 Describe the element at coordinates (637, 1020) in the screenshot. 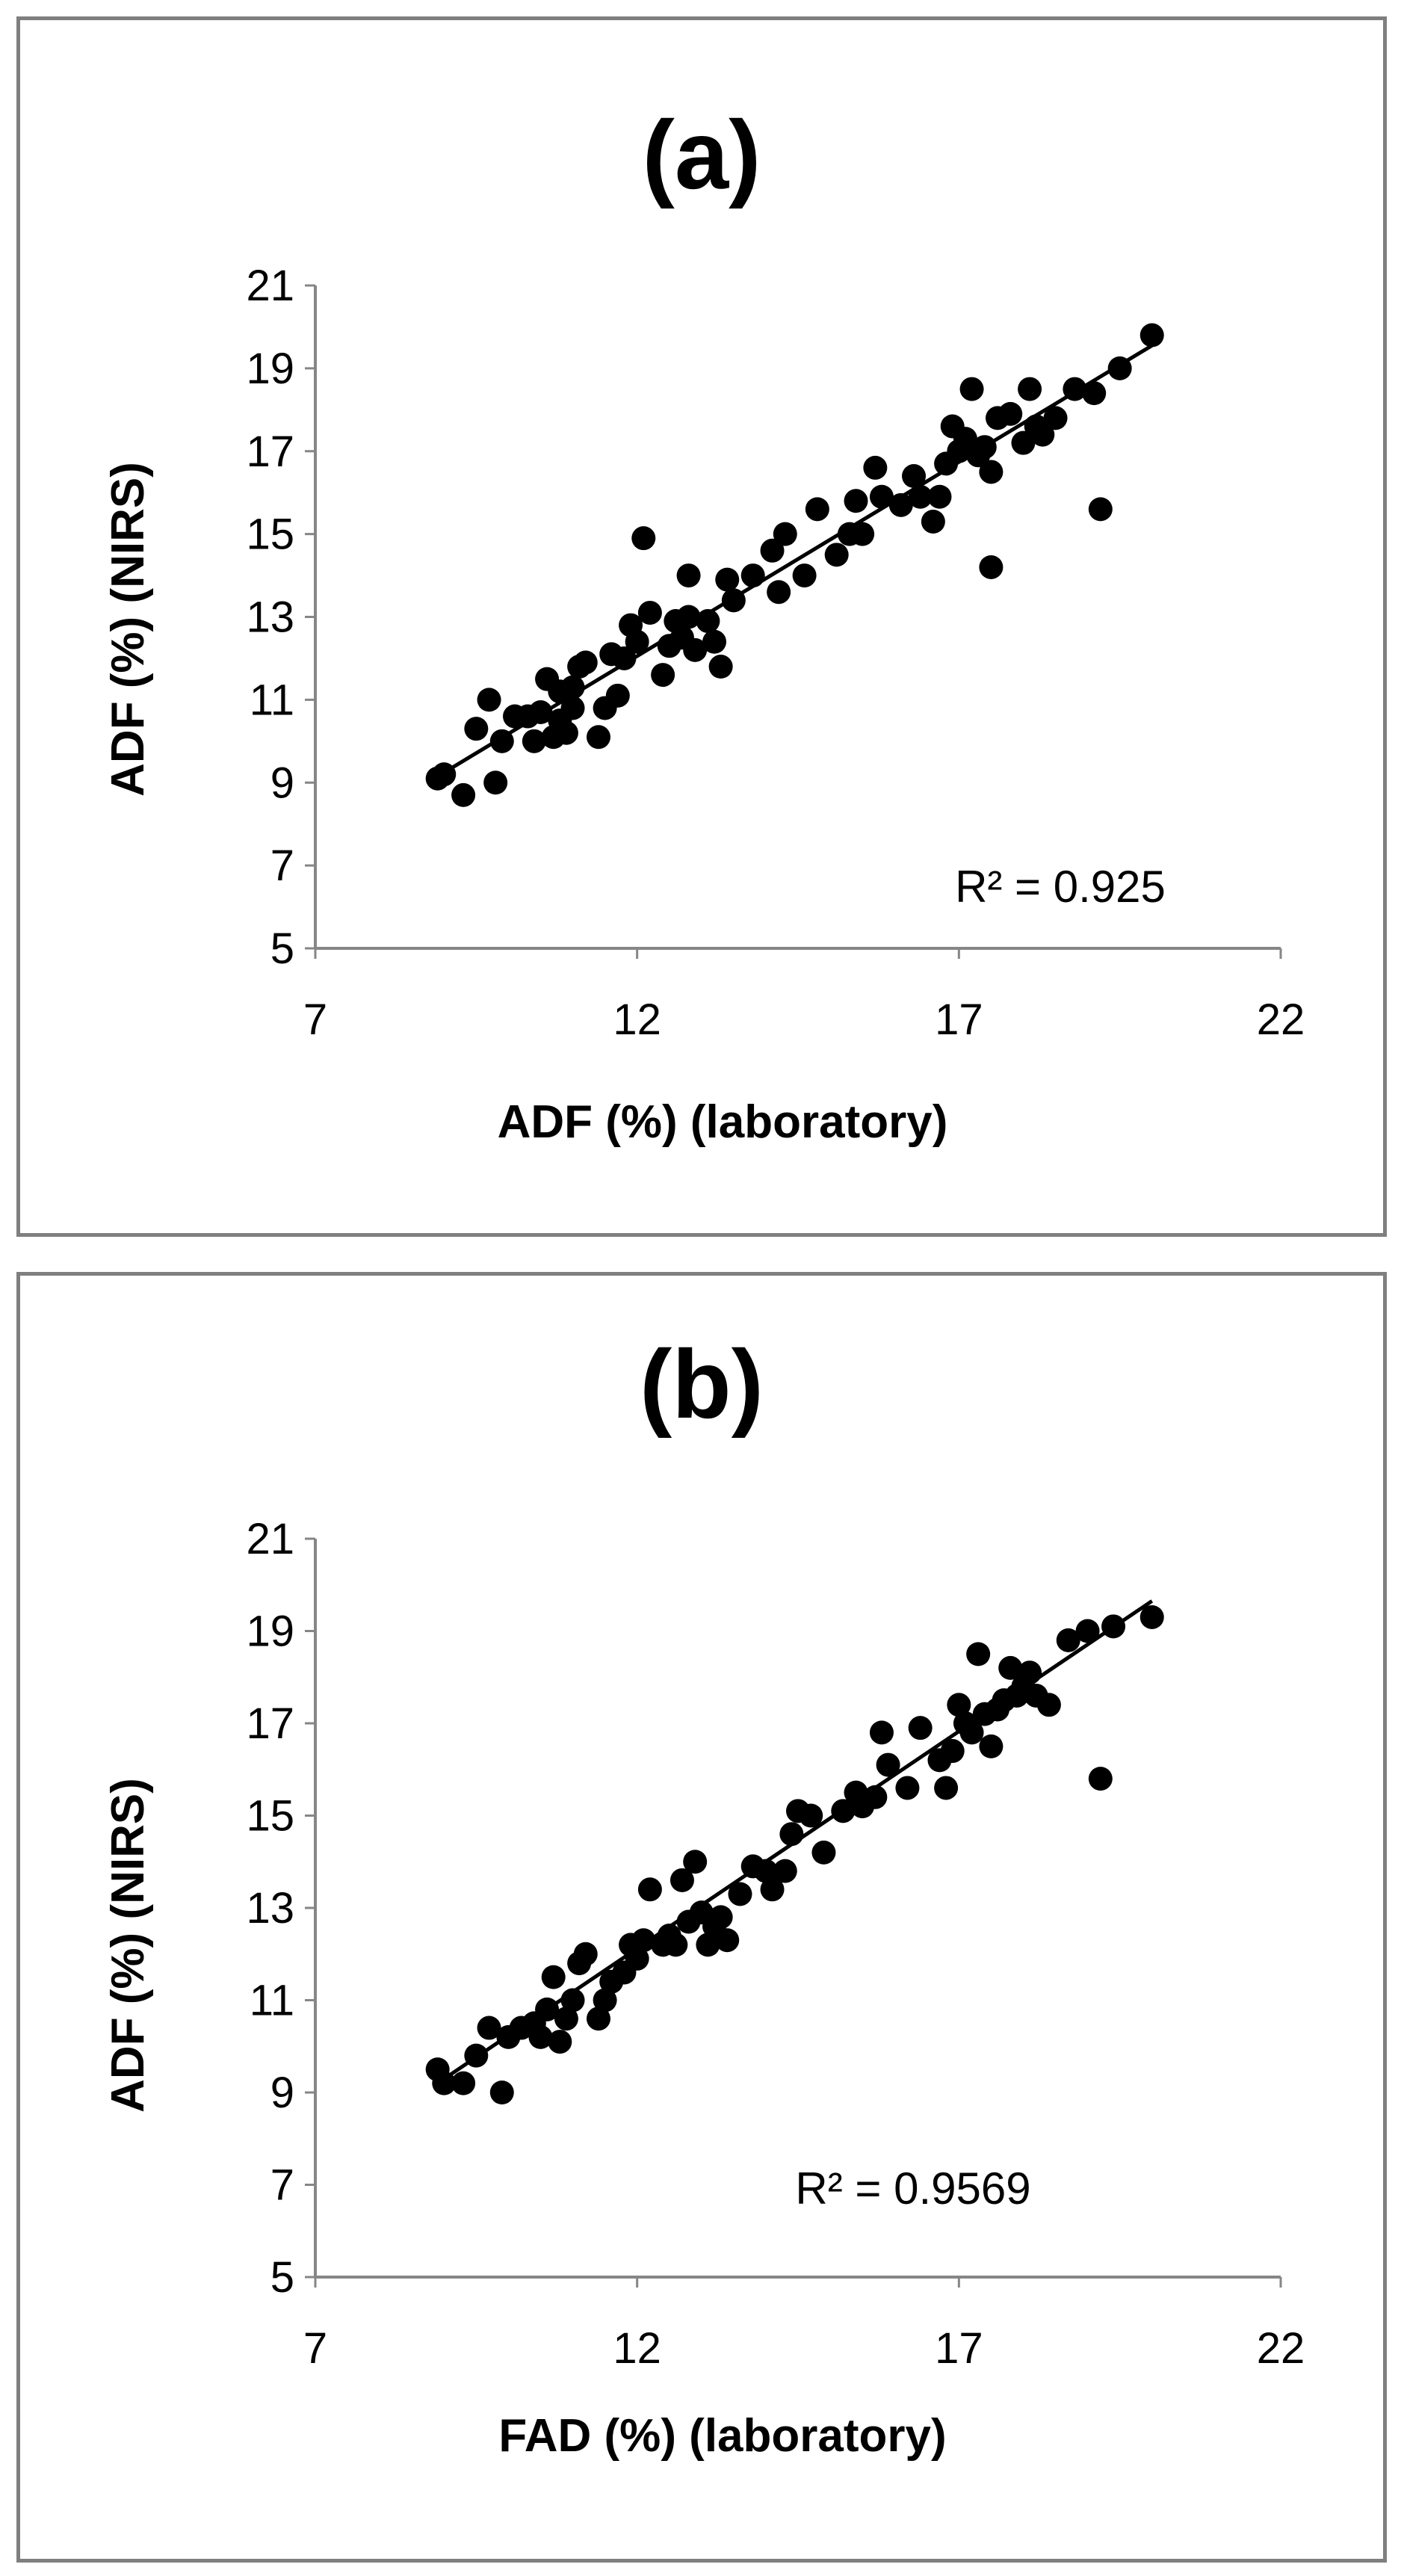

I see `x-tick-label: 12` at that location.